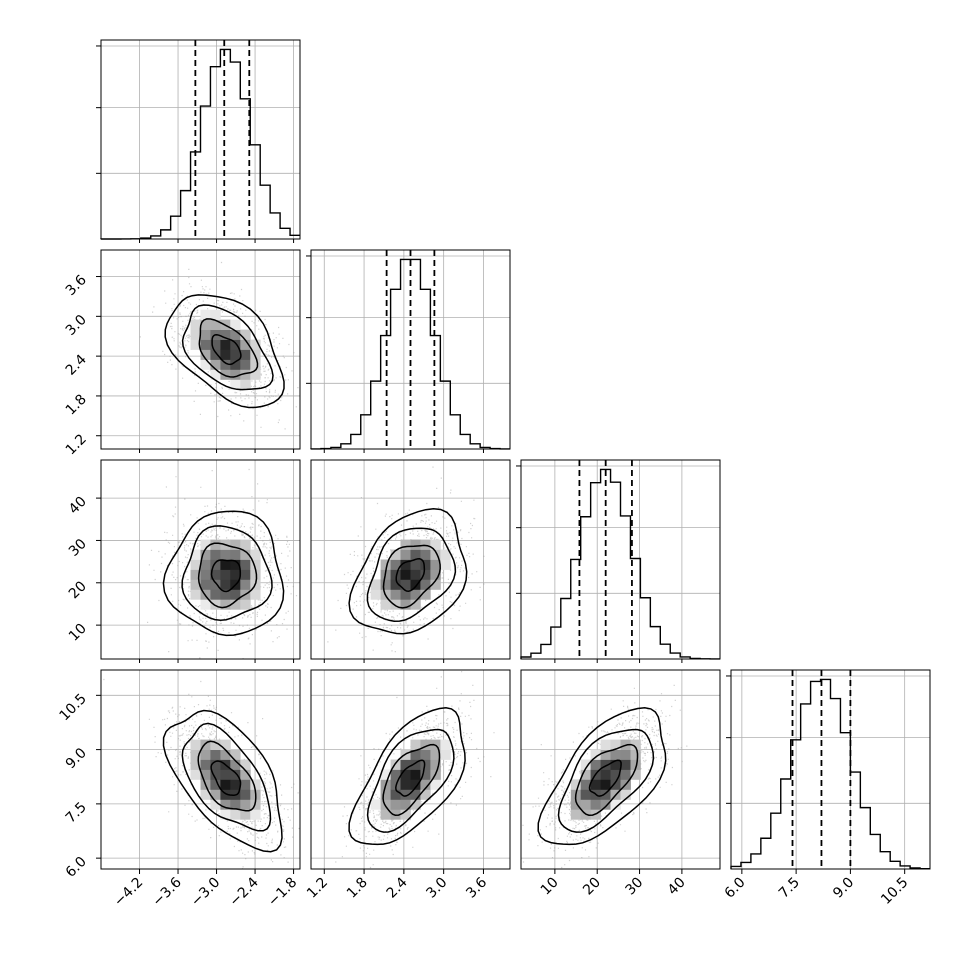  Describe the element at coordinates (789, 888) in the screenshot. I see `x-tick-label-param-4: 7.5` at that location.